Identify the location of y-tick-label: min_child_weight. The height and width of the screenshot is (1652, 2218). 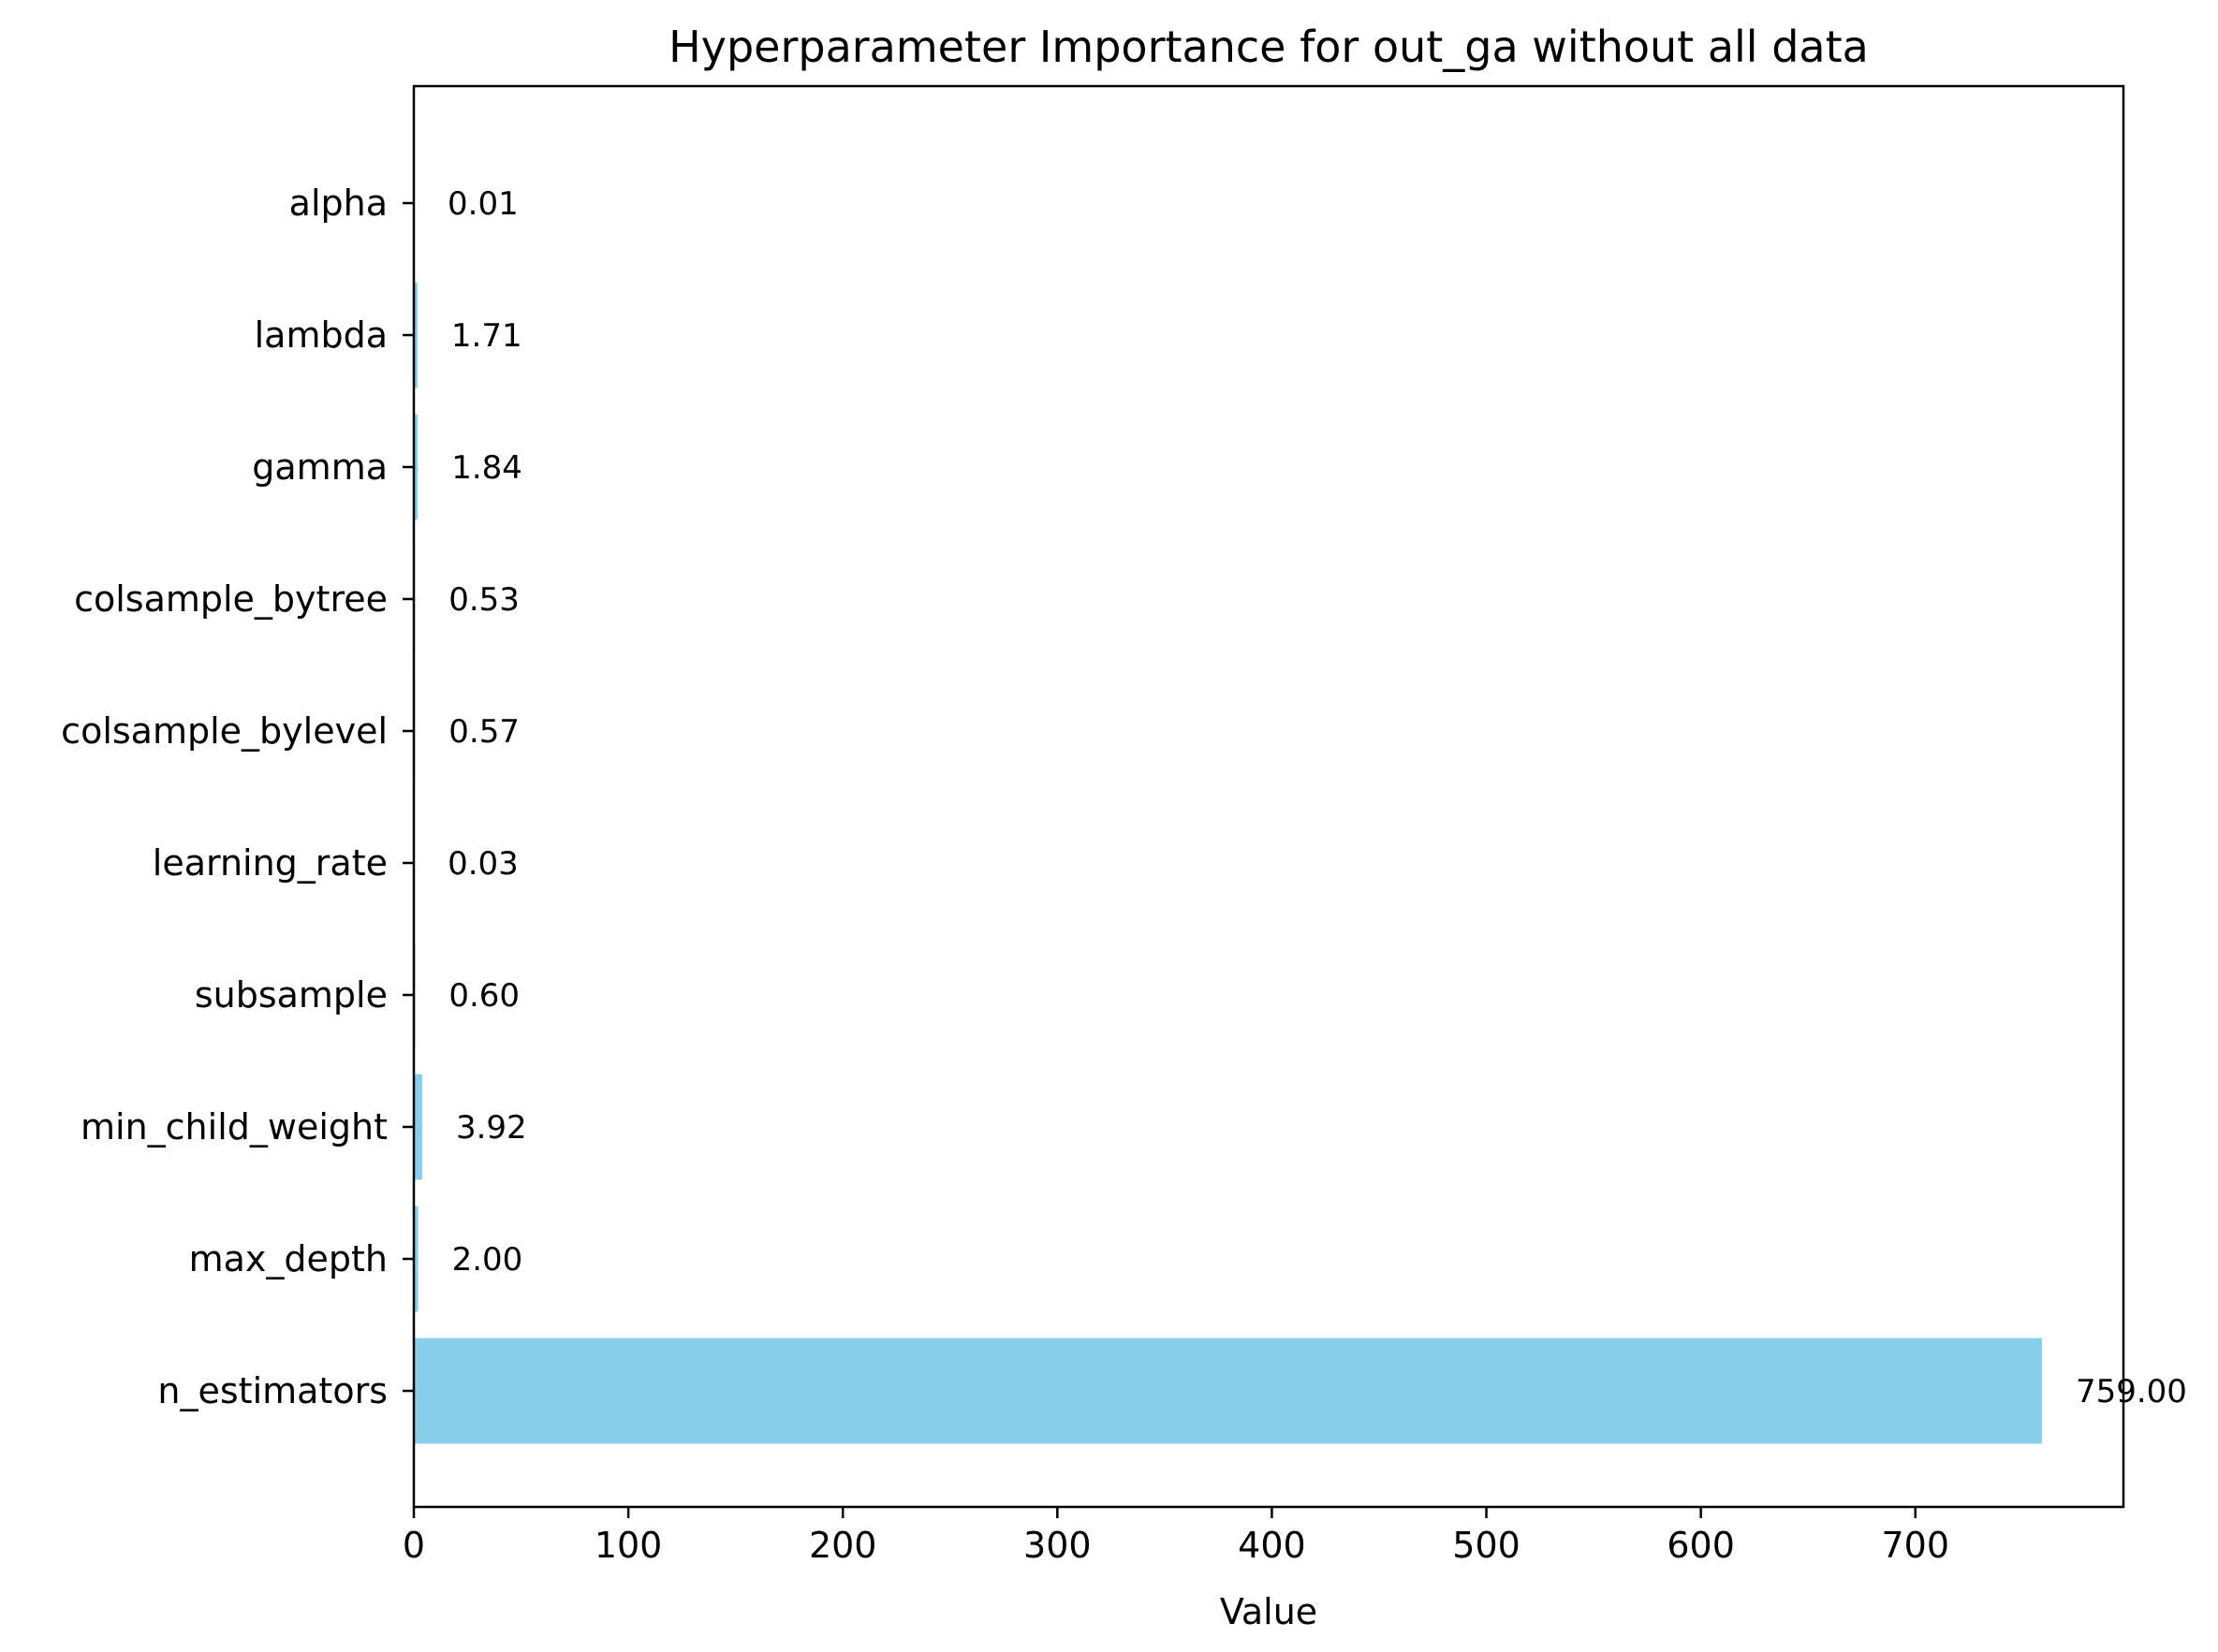
(234, 1127).